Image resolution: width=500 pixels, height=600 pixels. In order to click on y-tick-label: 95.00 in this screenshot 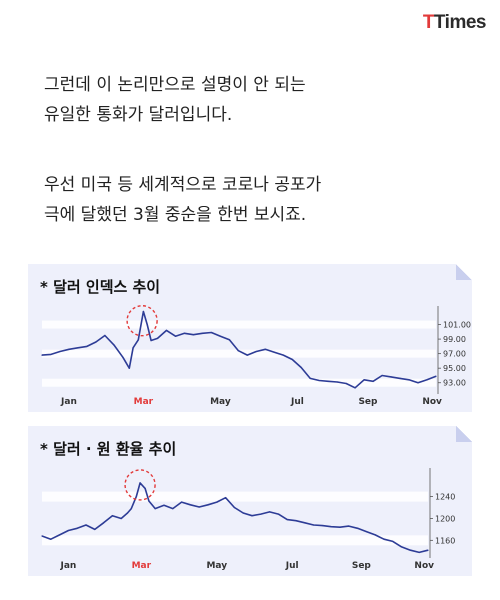, I will do `click(454, 368)`.